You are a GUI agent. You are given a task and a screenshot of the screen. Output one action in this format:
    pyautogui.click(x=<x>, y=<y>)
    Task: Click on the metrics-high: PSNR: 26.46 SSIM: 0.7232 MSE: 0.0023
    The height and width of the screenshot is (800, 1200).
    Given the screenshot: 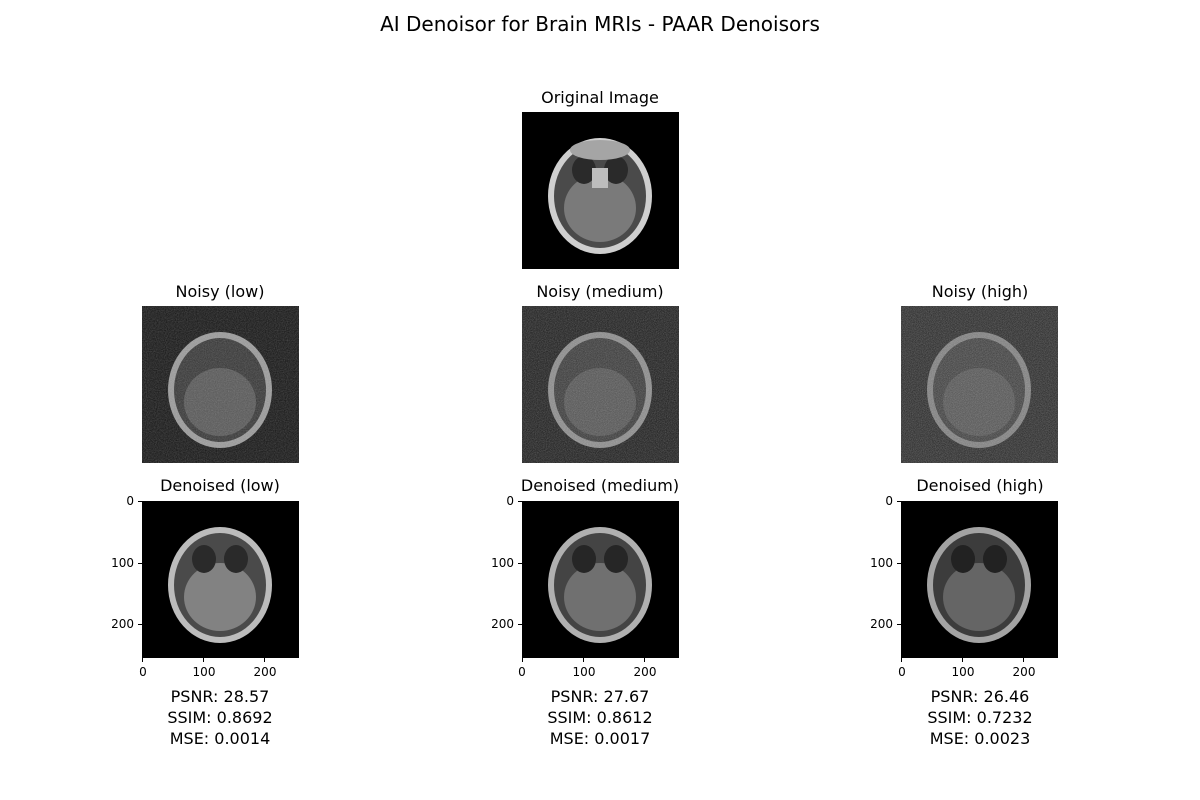 What is the action you would take?
    pyautogui.click(x=980, y=717)
    